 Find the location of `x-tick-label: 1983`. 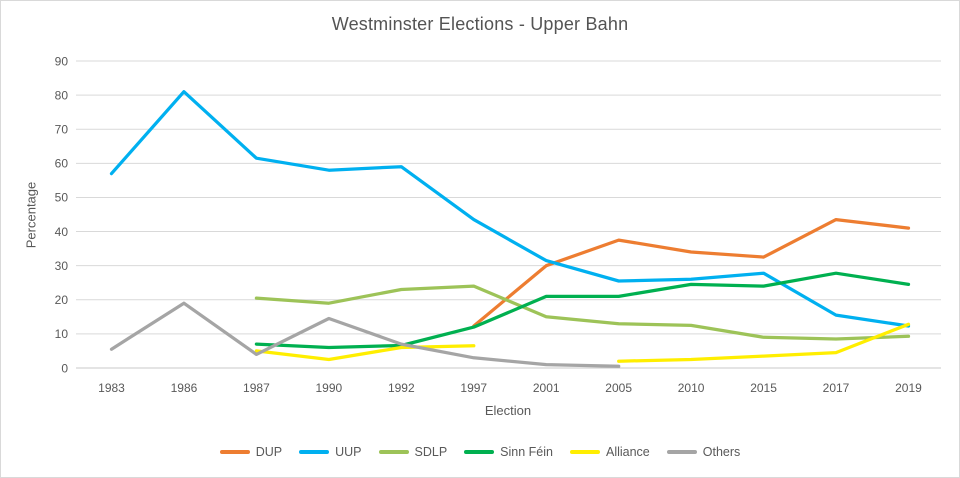

x-tick-label: 1983 is located at coordinates (111, 388).